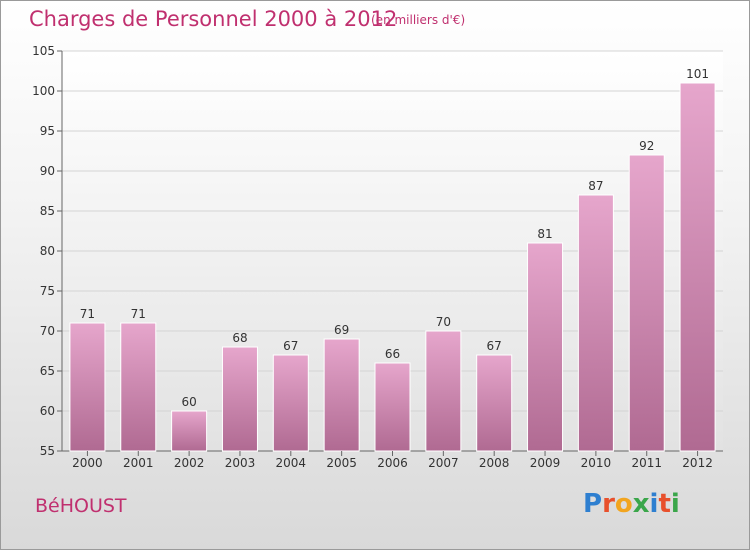  What do you see at coordinates (47, 171) in the screenshot?
I see `y-tick-label: 90` at bounding box center [47, 171].